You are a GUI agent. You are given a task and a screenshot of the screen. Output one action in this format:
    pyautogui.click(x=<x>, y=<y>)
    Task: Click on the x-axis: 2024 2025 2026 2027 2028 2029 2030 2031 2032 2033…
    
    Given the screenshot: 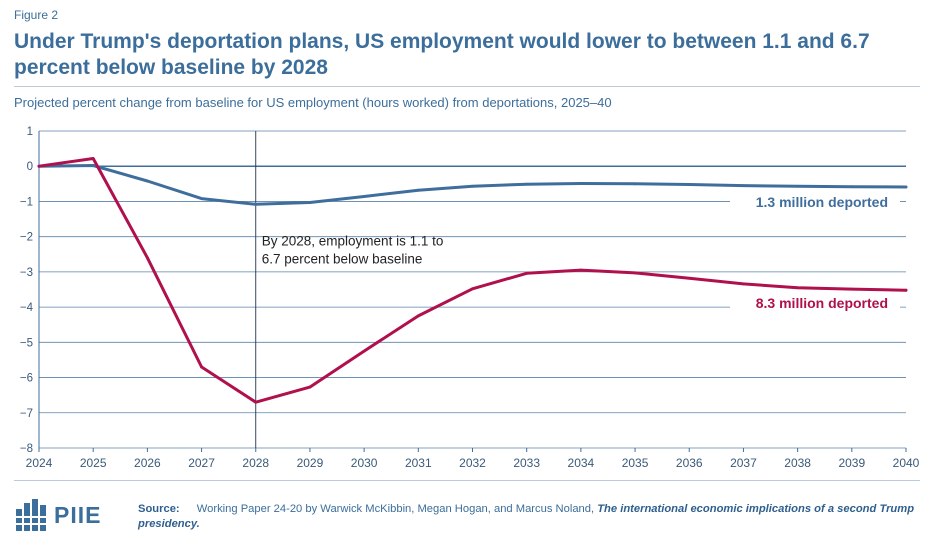 What is the action you would take?
    pyautogui.click(x=473, y=459)
    